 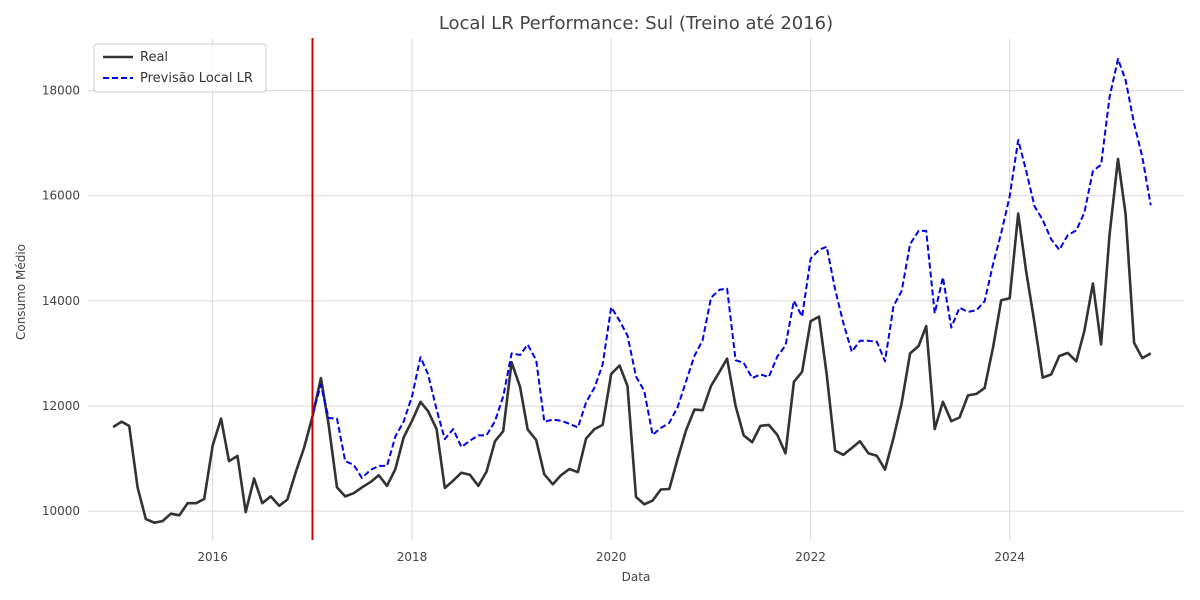 What do you see at coordinates (810, 557) in the screenshot?
I see `x-tick-label: 2022` at bounding box center [810, 557].